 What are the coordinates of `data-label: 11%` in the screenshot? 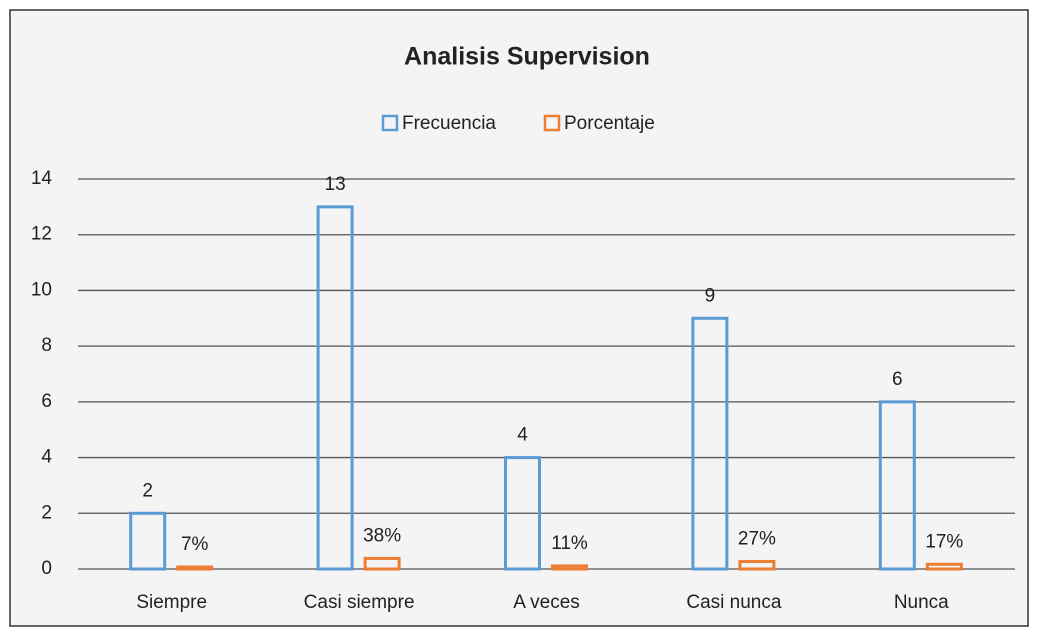 It's located at (569, 543).